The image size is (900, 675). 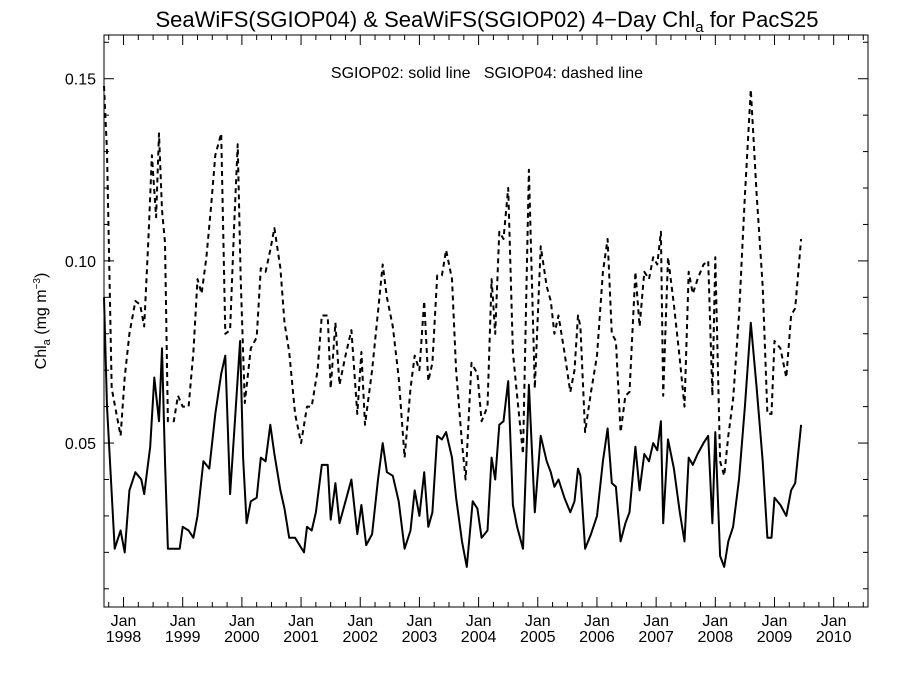 What do you see at coordinates (487, 73) in the screenshot?
I see `series-legend-annotation: SGIOP02: solid line SGIOP04: dashed line` at bounding box center [487, 73].